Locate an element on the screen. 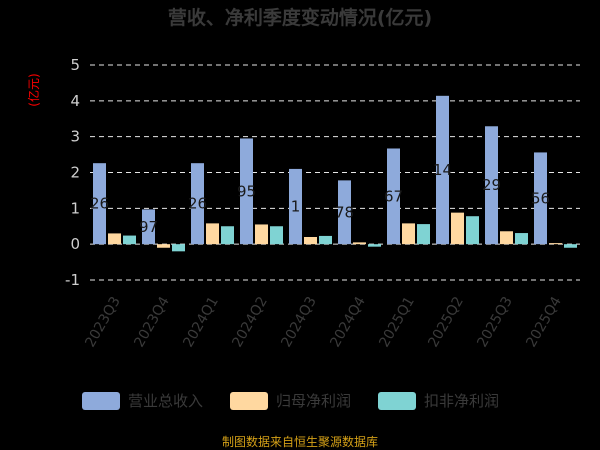 The width and height of the screenshot is (600, 450). legend: 营业总收入 归母净利润 扣非净利润 is located at coordinates (290, 401).